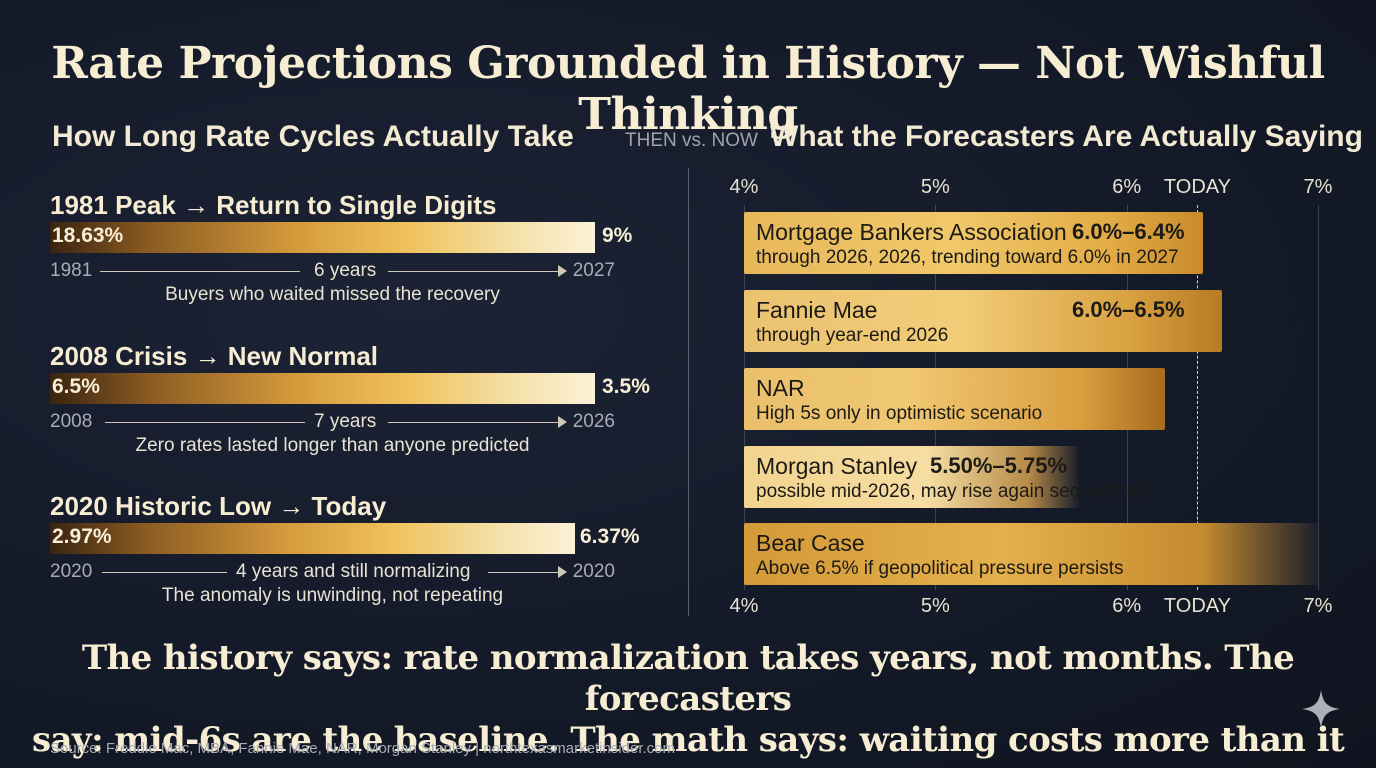 The width and height of the screenshot is (1376, 768). Describe the element at coordinates (593, 421) in the screenshot. I see `timeline-end-year: 2026` at that location.